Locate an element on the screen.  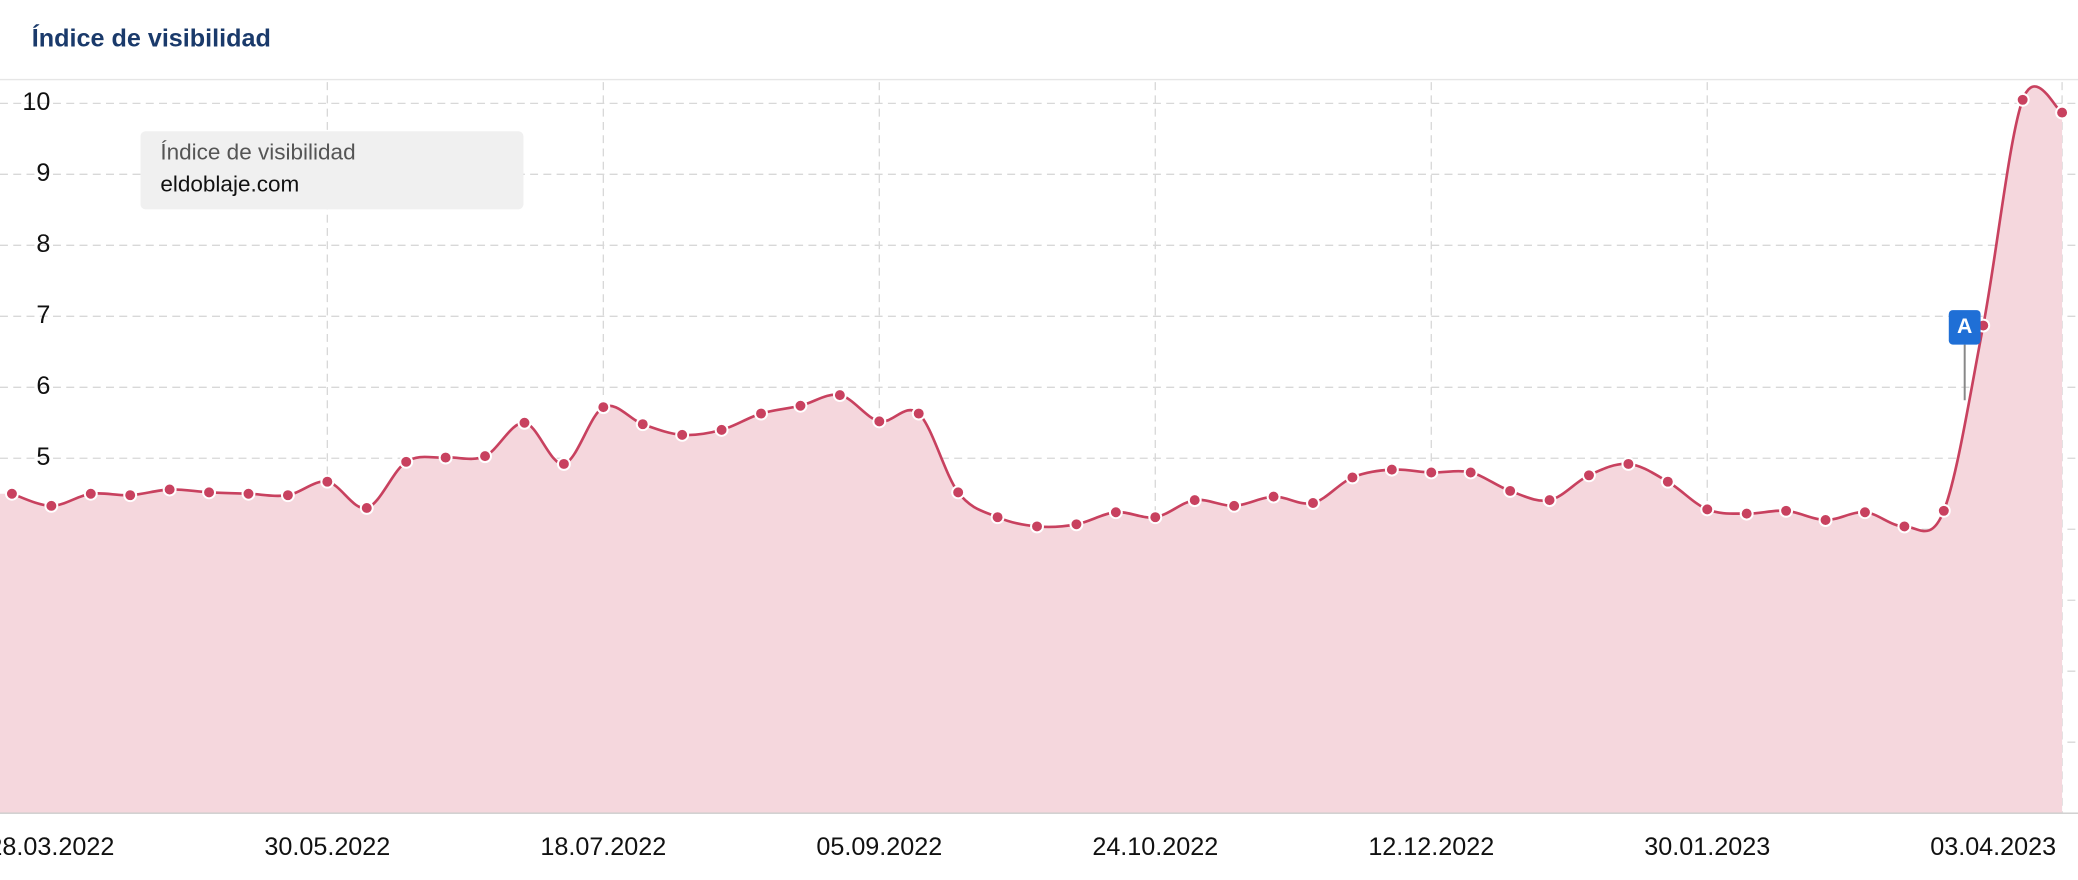
legend-domain: eldoblaje.com is located at coordinates (229, 184).